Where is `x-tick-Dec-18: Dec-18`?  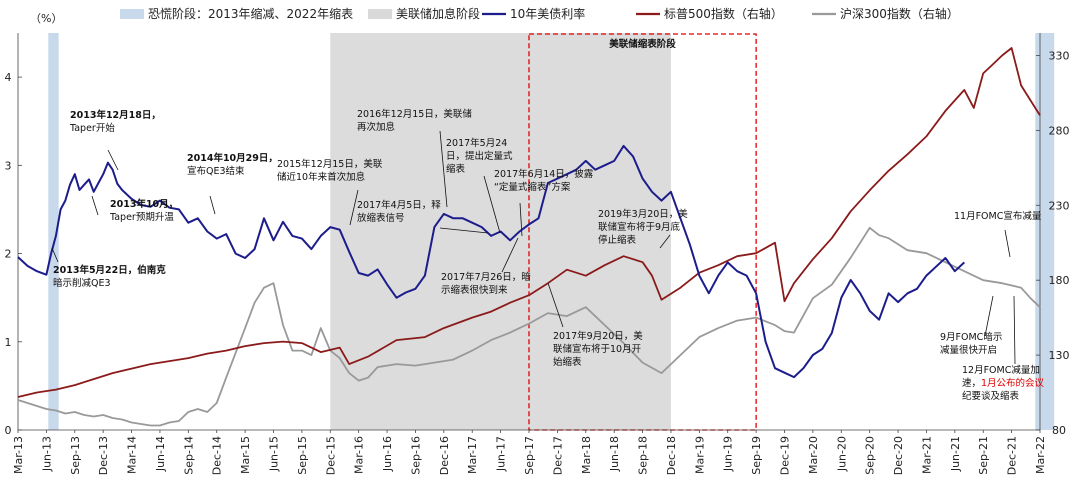 x-tick-Dec-18: Dec-18 is located at coordinates (671, 455).